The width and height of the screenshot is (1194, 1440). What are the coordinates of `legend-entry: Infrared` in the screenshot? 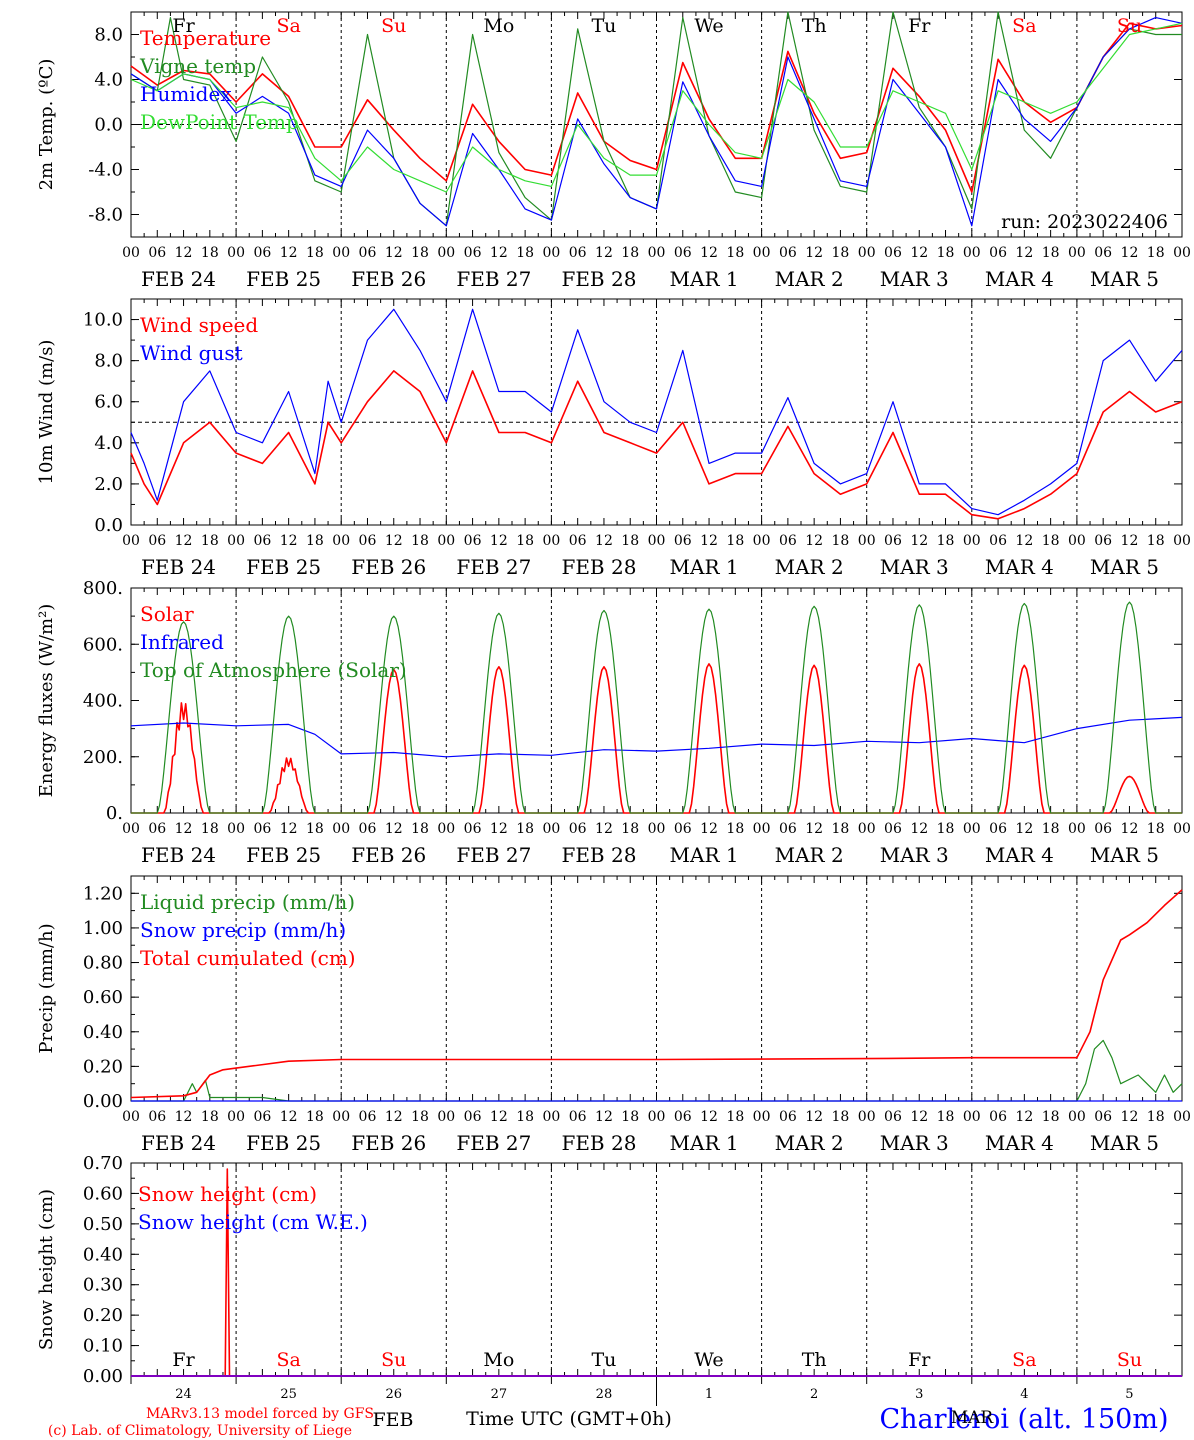 It's located at (182, 642).